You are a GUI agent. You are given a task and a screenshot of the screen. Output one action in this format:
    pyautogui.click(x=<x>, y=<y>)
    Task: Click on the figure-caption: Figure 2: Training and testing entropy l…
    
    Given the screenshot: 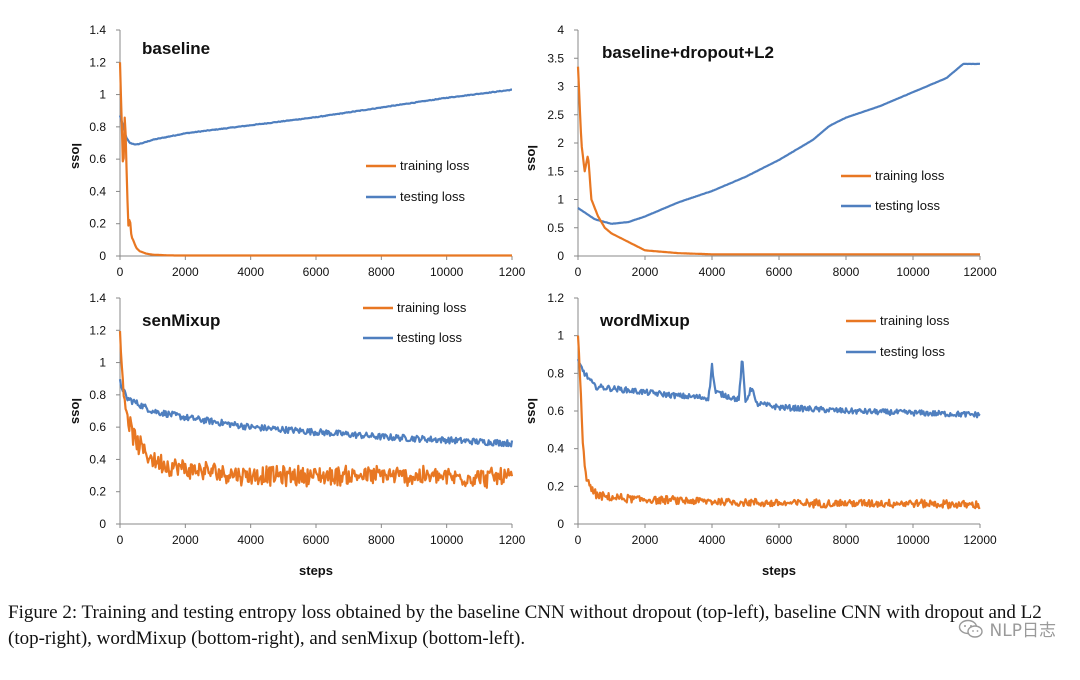 What is the action you would take?
    pyautogui.click(x=525, y=625)
    